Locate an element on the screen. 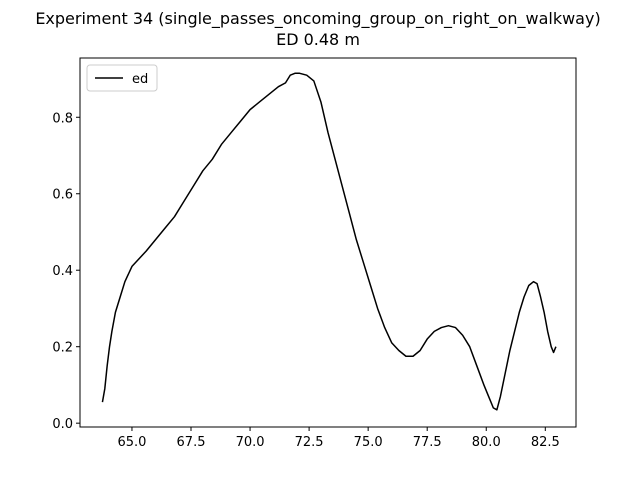 The height and width of the screenshot is (480, 640). y-tick-label: 0.6 is located at coordinates (62, 195).